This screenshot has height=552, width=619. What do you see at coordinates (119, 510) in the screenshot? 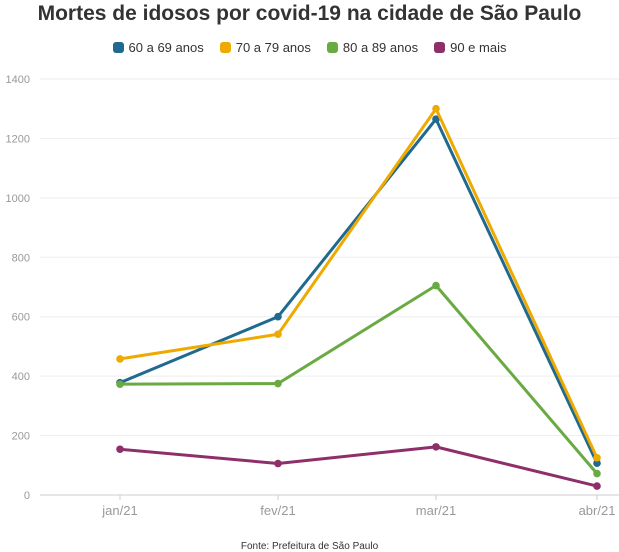
I see `x-tick-label: jan/21` at bounding box center [119, 510].